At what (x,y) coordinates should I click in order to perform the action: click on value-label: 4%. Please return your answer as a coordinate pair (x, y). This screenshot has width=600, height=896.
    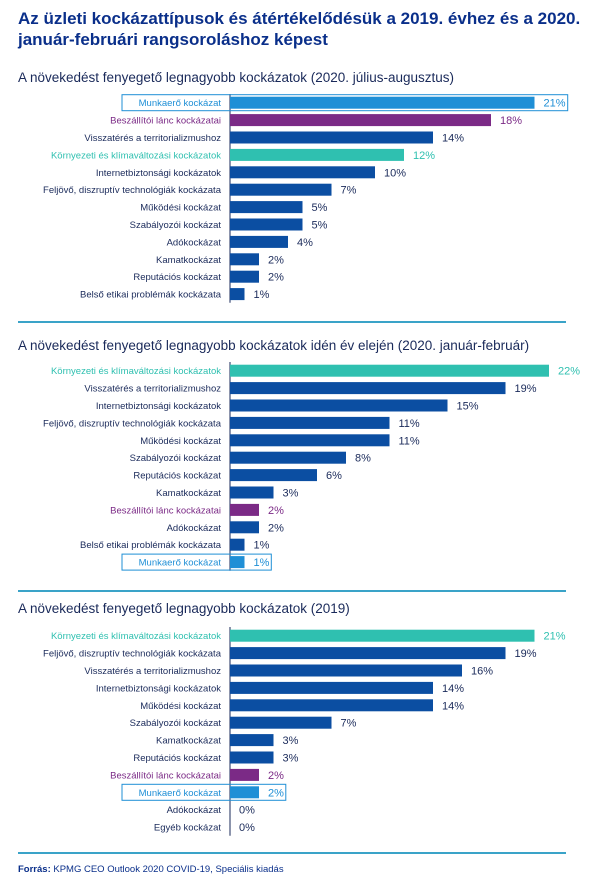
    Looking at the image, I should click on (305, 243).